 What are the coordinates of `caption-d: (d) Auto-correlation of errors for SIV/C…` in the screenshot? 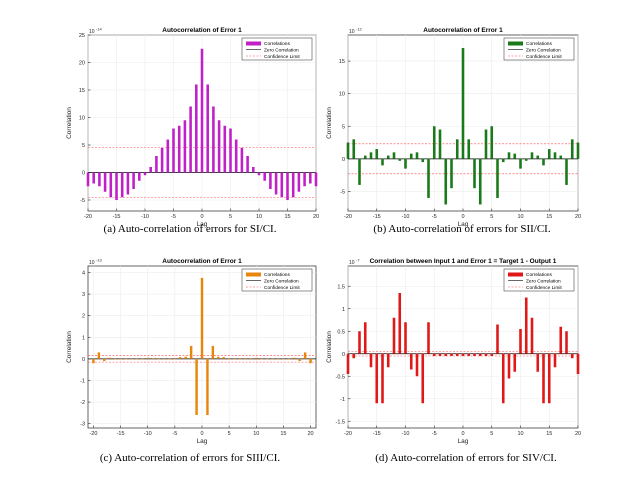 It's located at (466, 458).